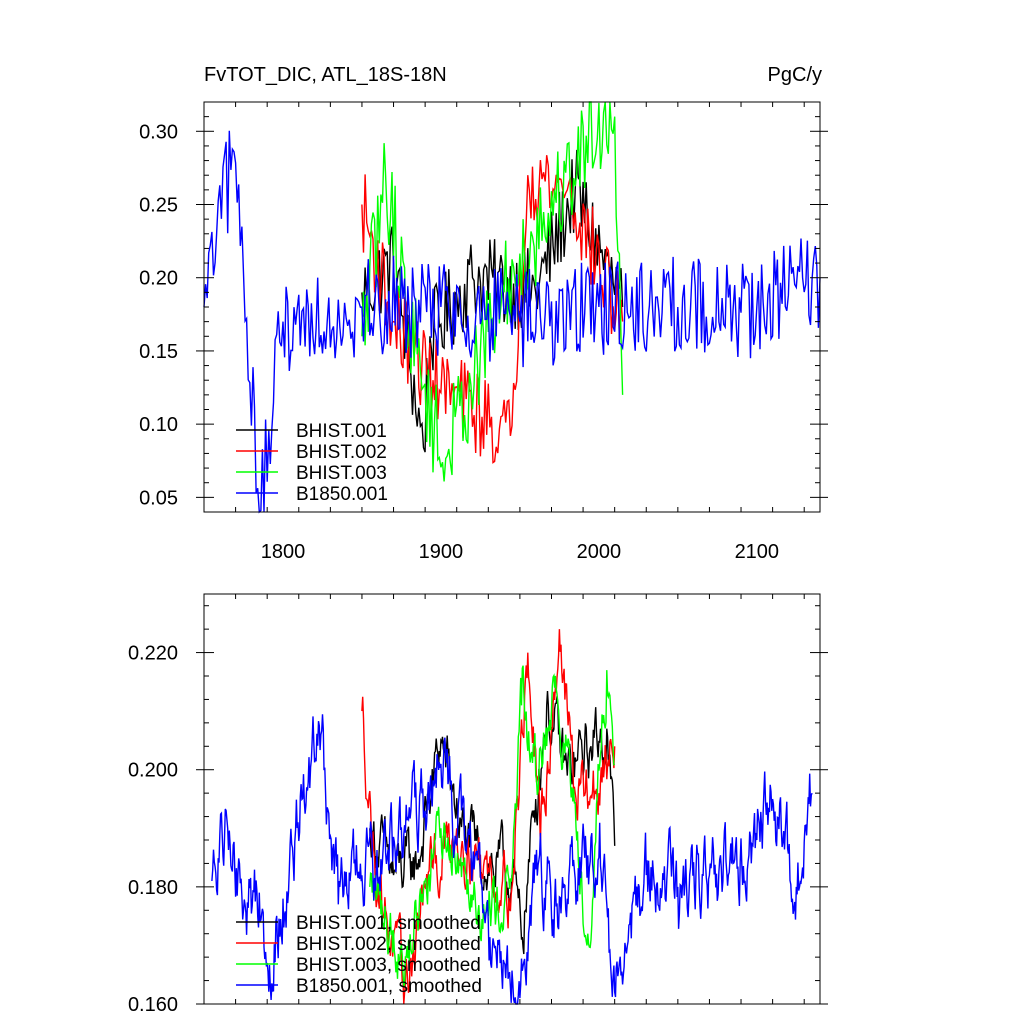  What do you see at coordinates (342, 494) in the screenshot?
I see `legend-label: B1850.001` at bounding box center [342, 494].